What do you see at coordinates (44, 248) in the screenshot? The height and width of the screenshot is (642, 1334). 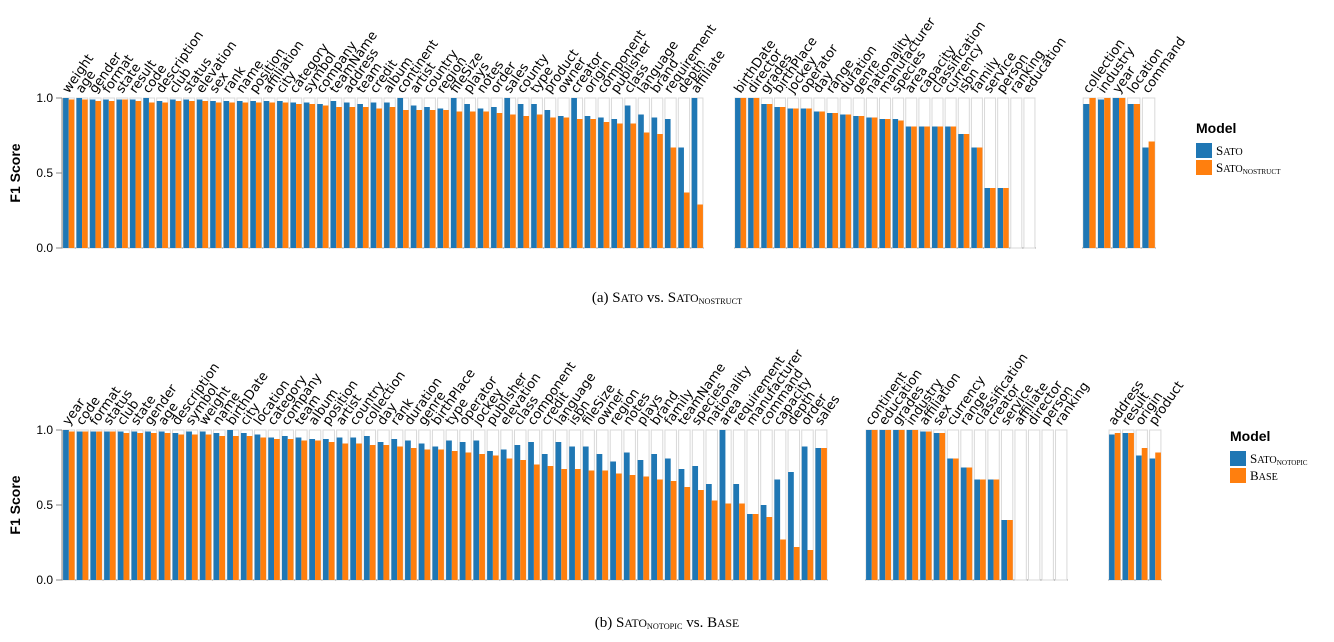 I see `y-tick-label: 0.0` at bounding box center [44, 248].